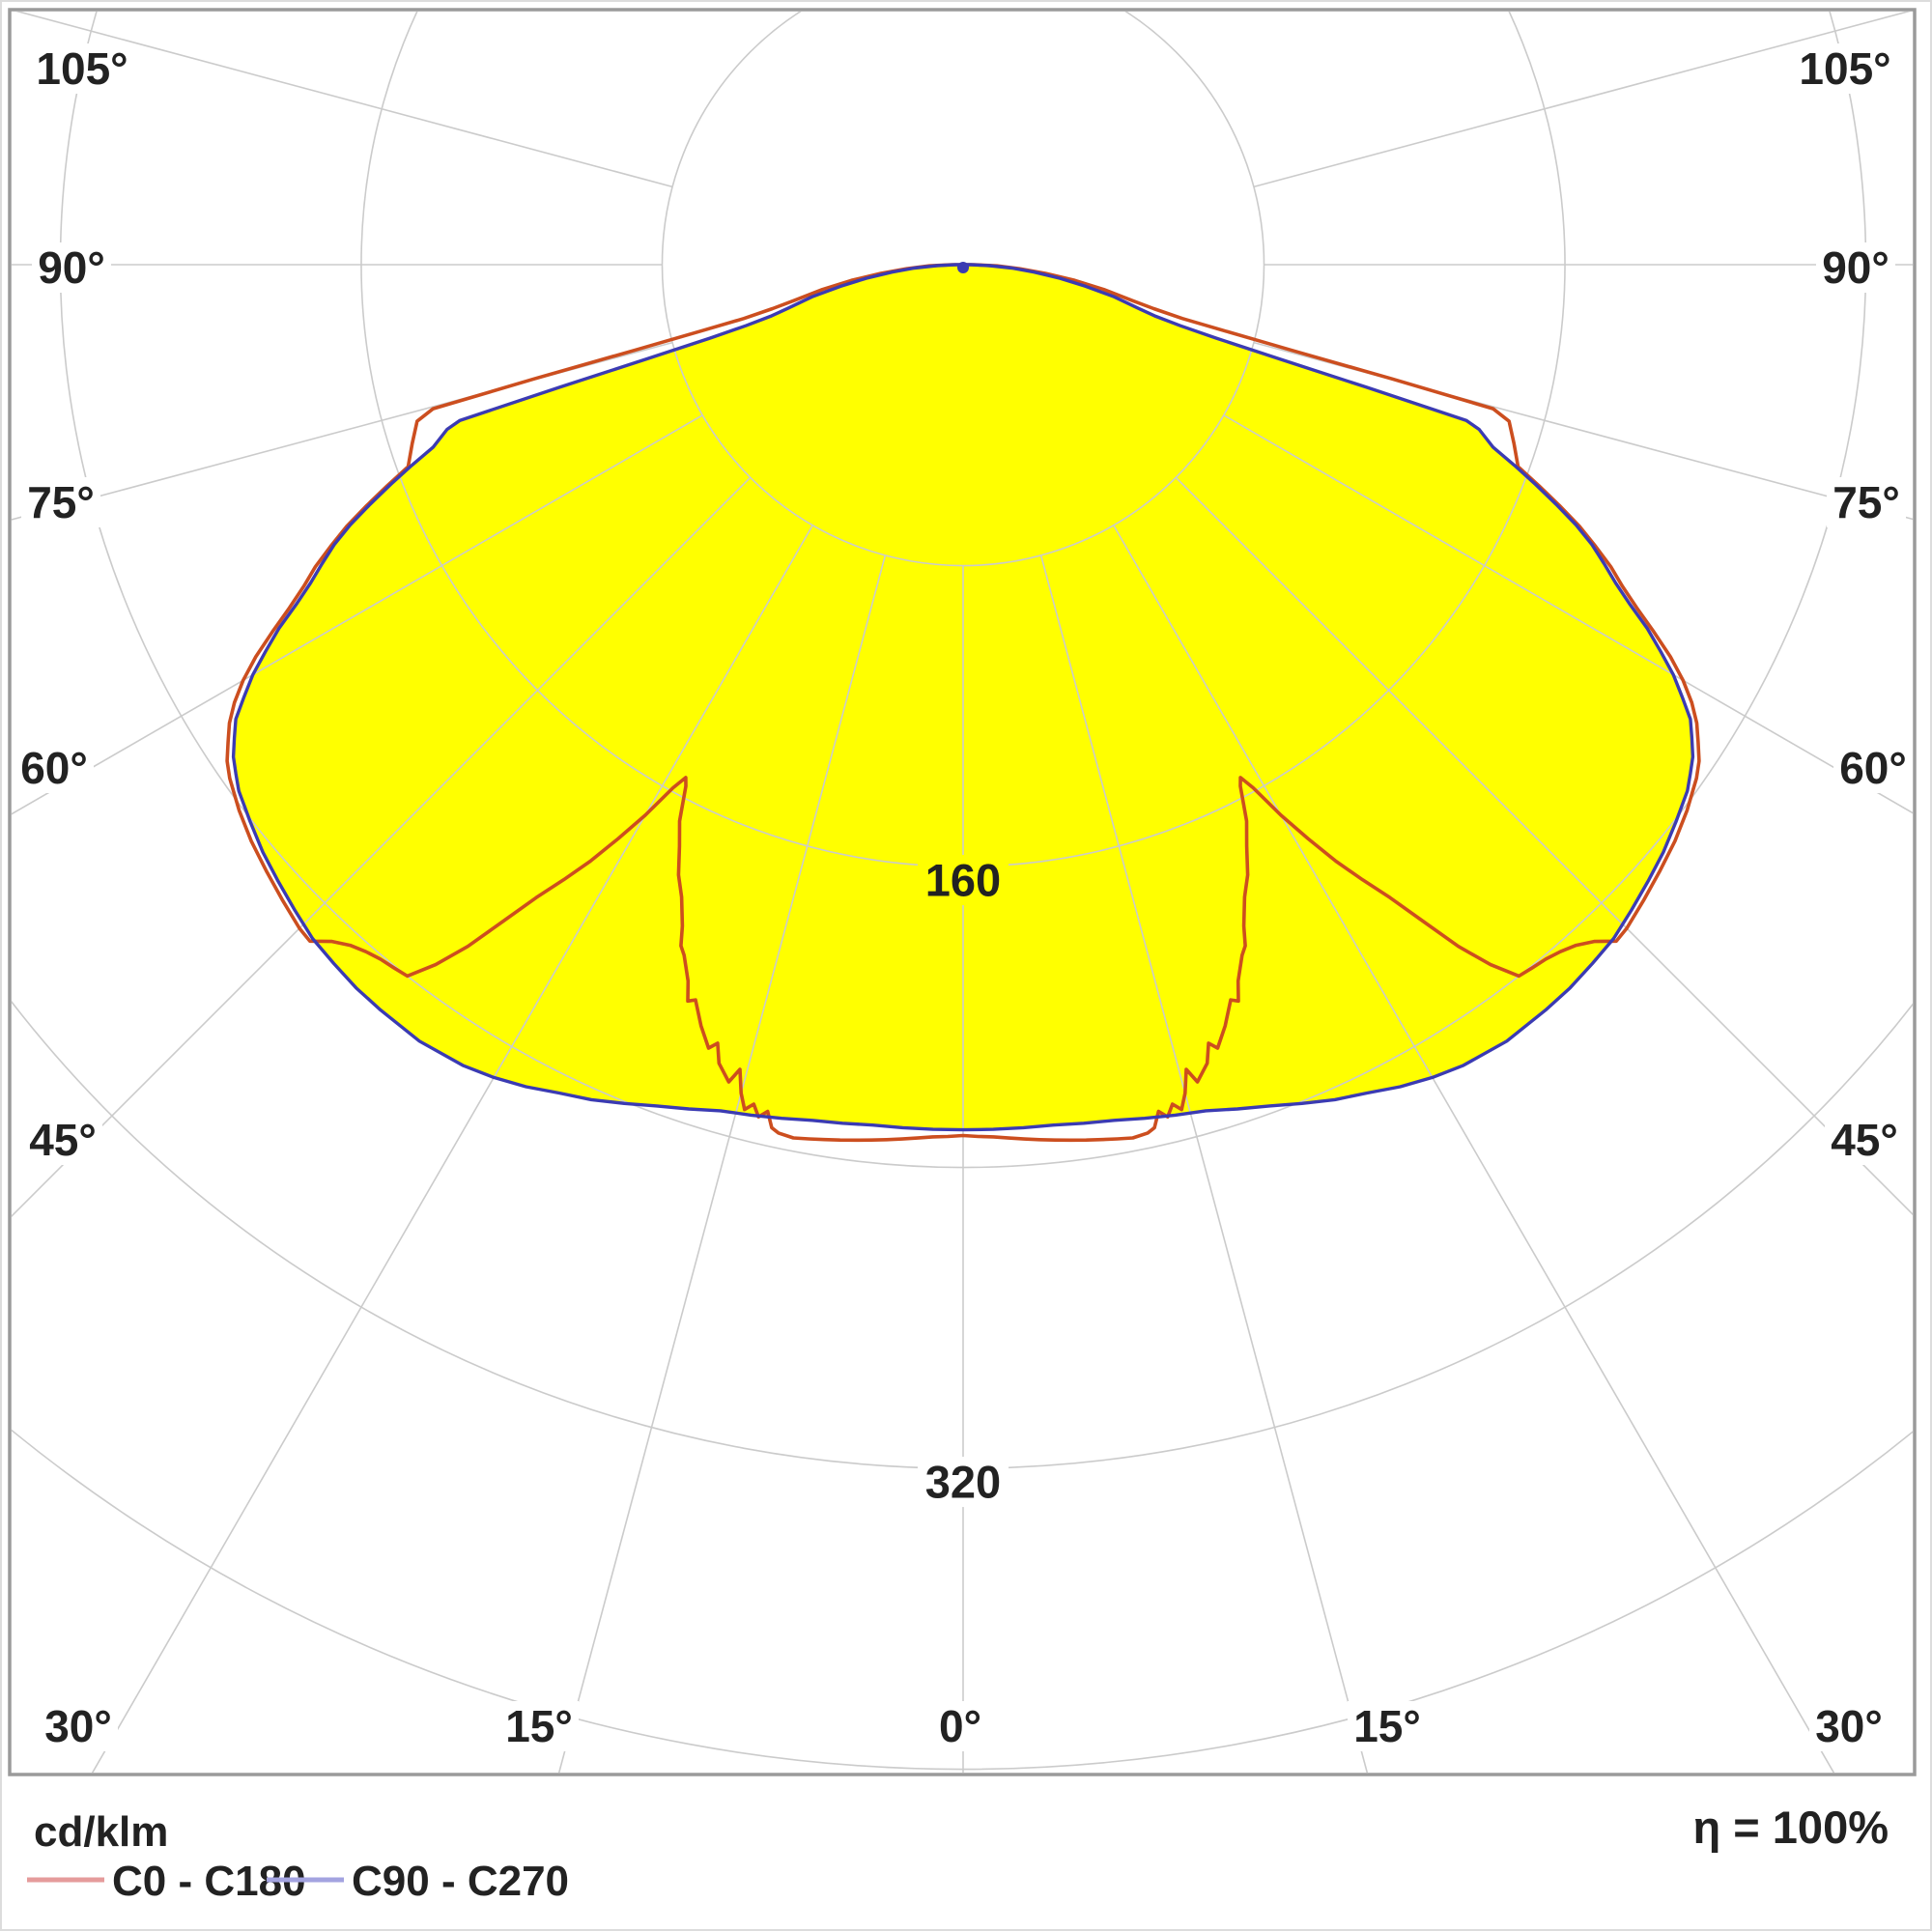 The width and height of the screenshot is (1932, 1931). What do you see at coordinates (298, 1881) in the screenshot?
I see `legend: C0 - C180 C90 - C270` at bounding box center [298, 1881].